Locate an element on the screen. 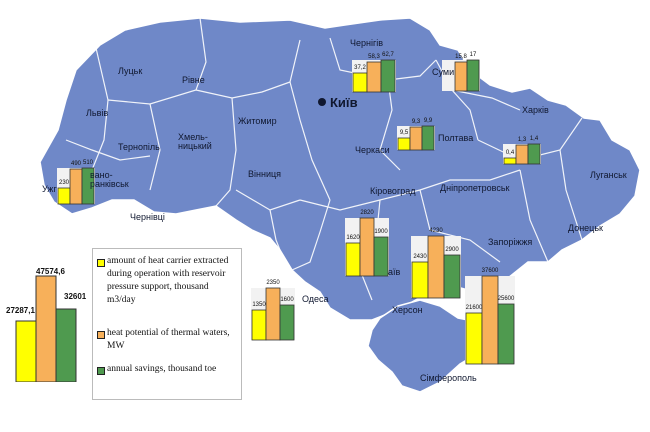 This screenshot has width=650, height=432. city-label-cherkasy: Черкаси is located at coordinates (372, 150).